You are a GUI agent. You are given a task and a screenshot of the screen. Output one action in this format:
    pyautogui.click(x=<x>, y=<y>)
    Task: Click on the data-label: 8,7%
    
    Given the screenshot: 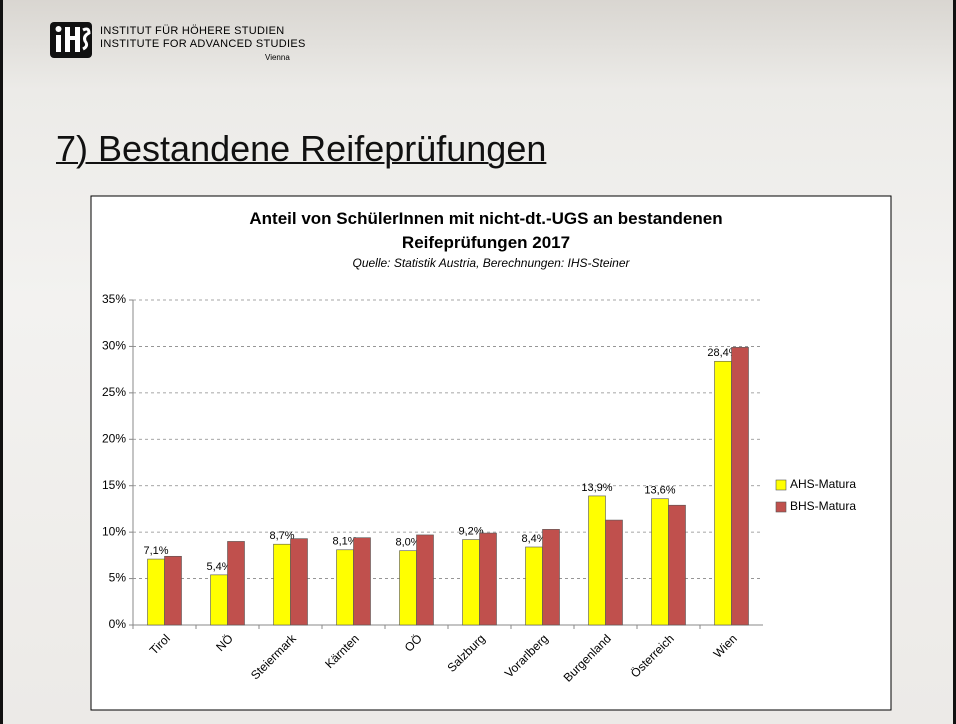 What is the action you would take?
    pyautogui.click(x=281, y=536)
    